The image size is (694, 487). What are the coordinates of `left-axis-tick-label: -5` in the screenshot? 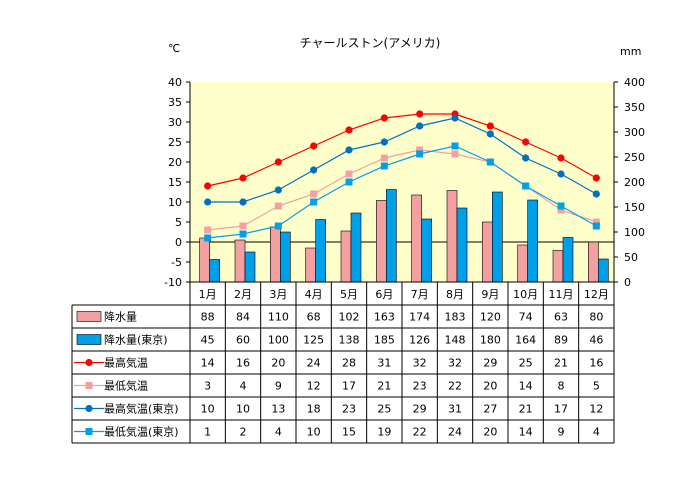 It's located at (176, 262).